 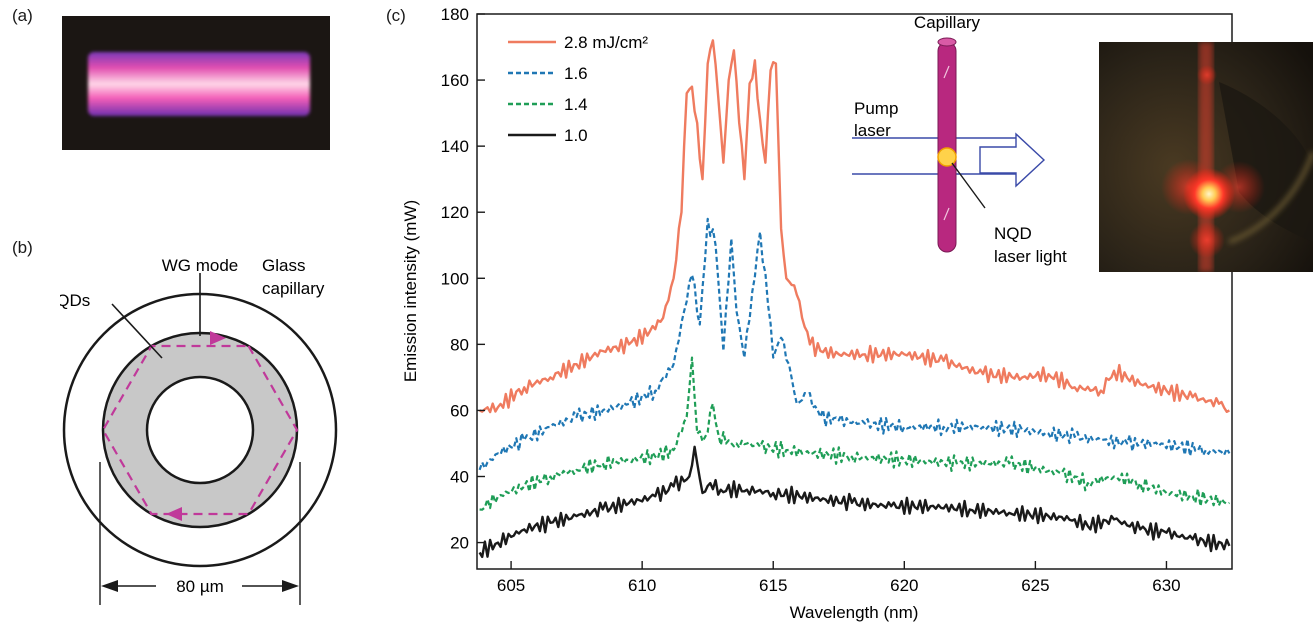 I want to click on scale-arrow-right-icon, so click(x=290, y=586).